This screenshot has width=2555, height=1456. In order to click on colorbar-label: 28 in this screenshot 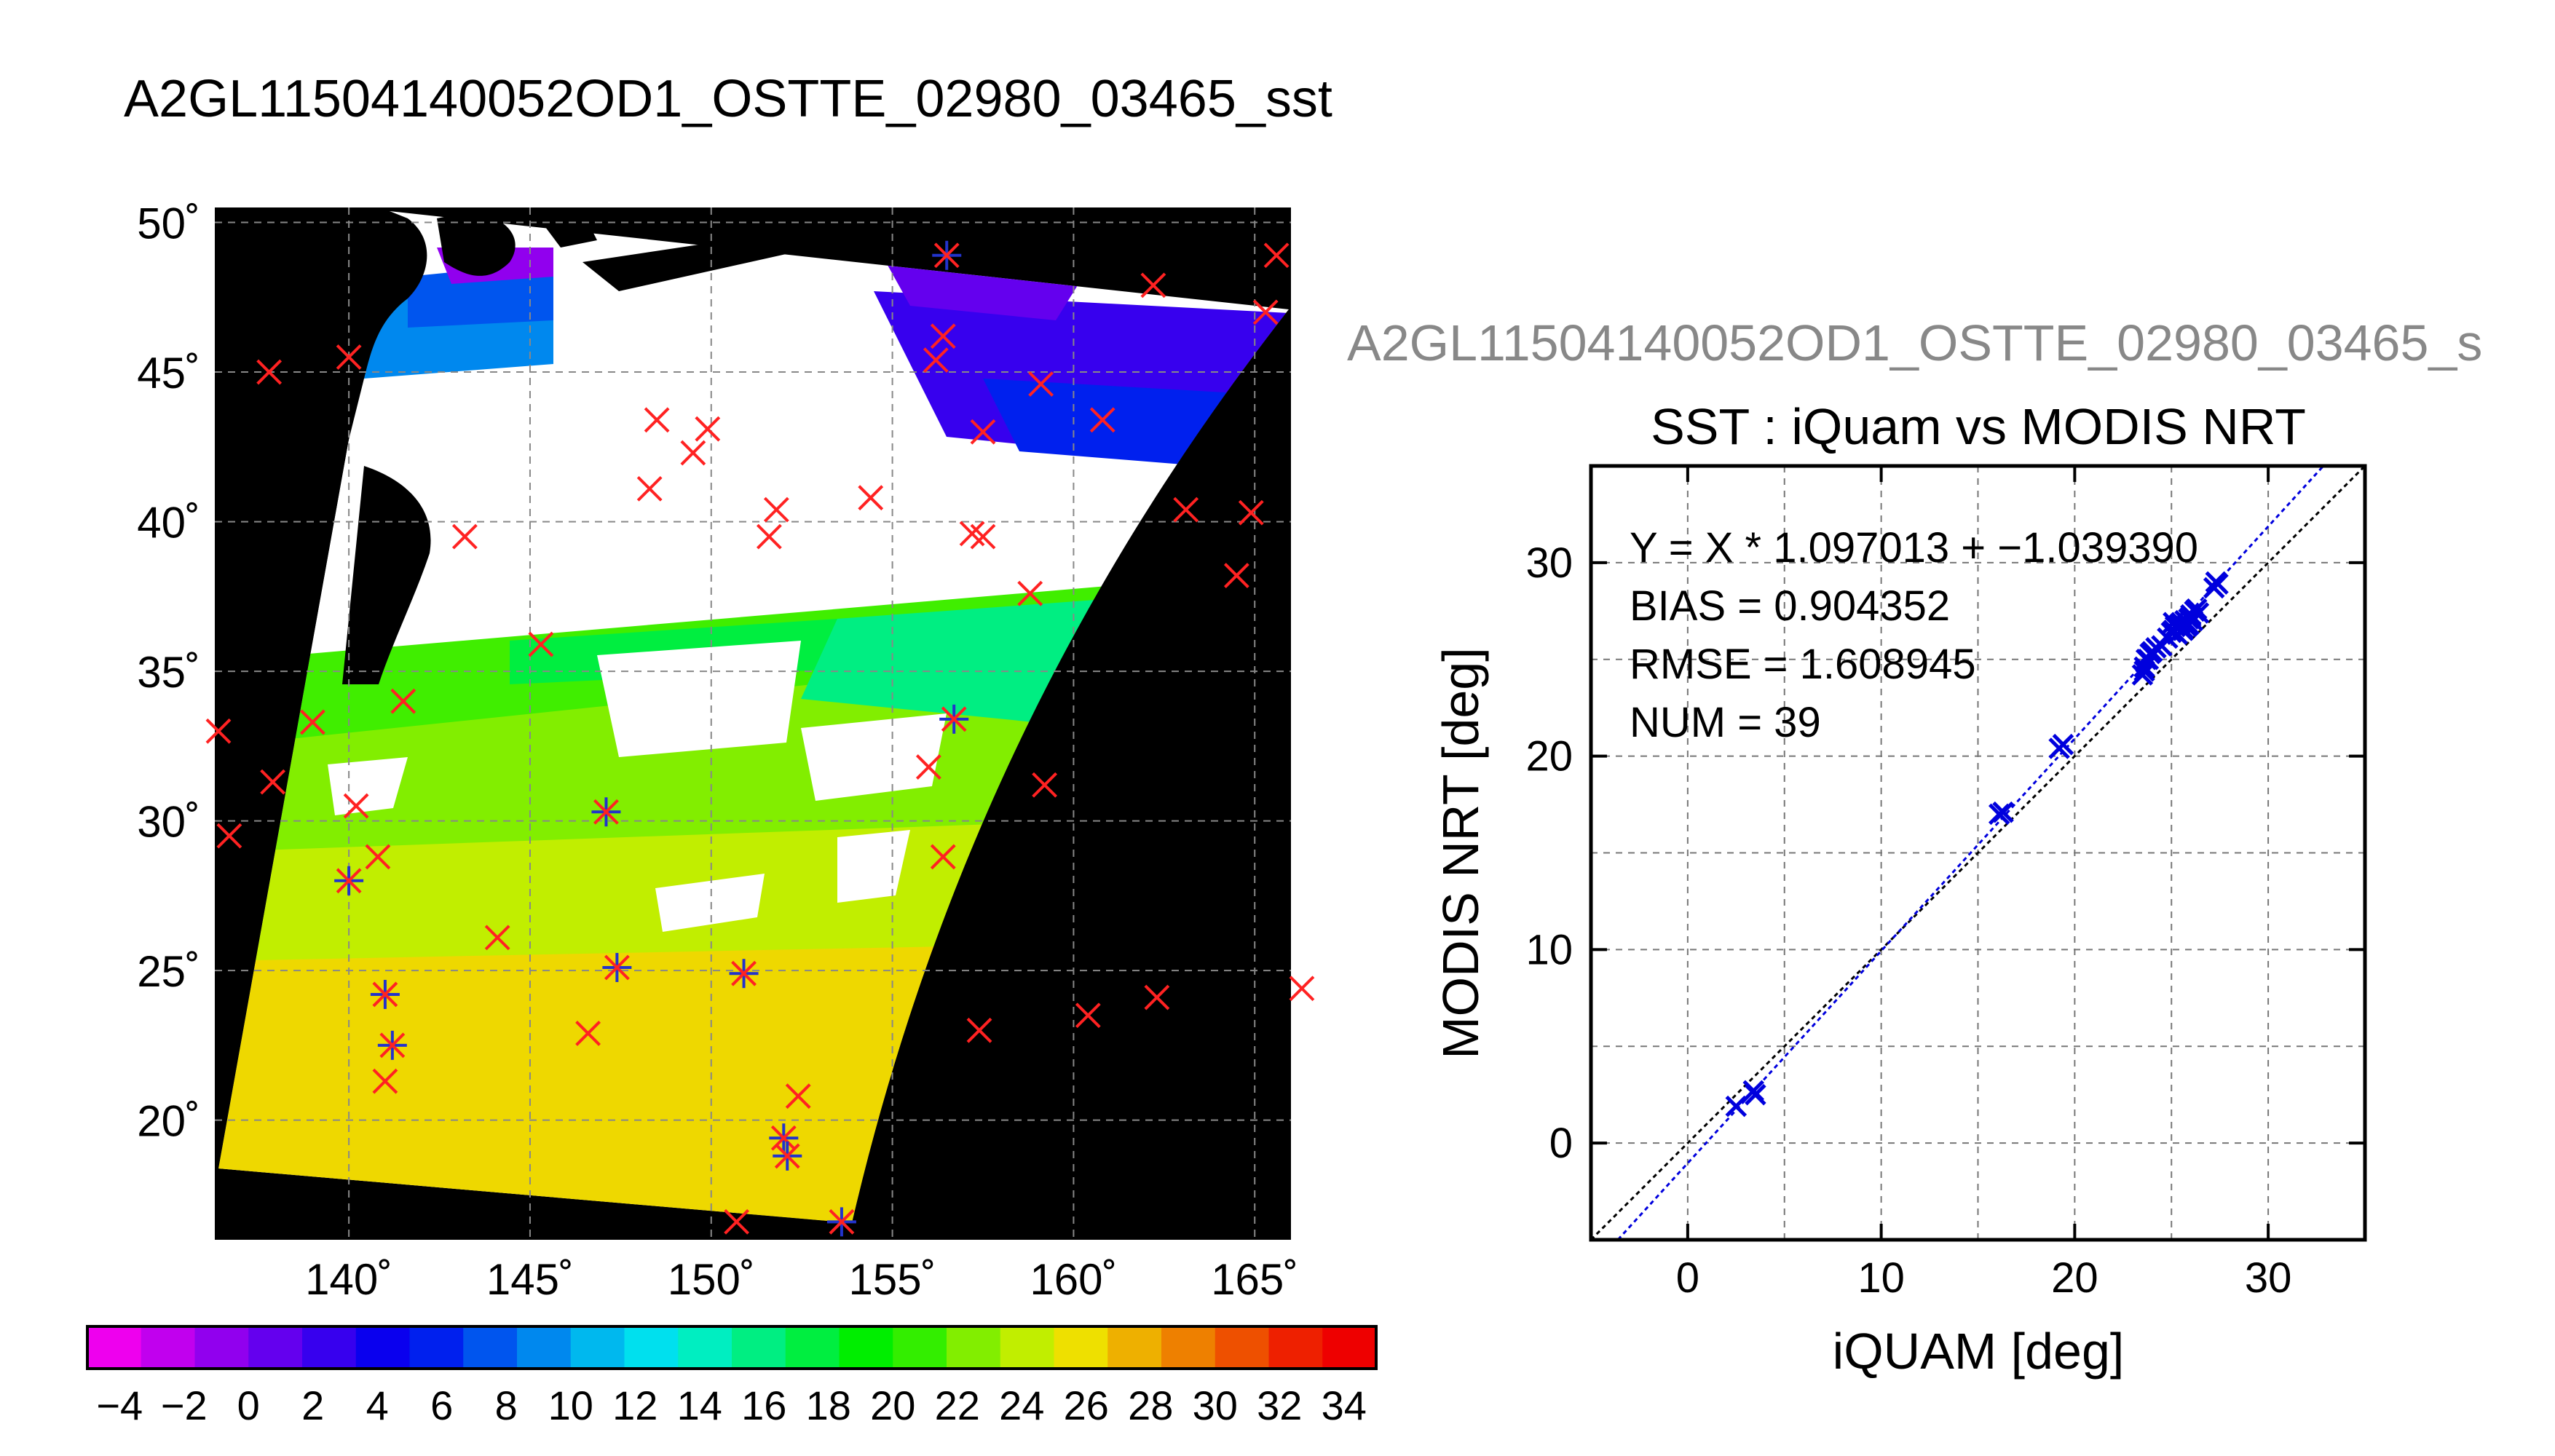, I will do `click(1150, 1405)`.